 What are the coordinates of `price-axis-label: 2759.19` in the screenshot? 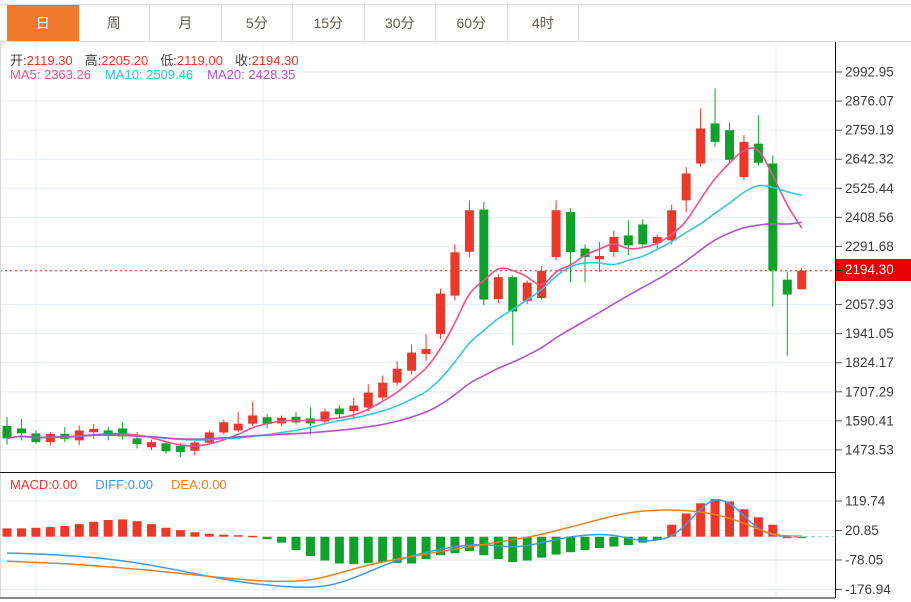 It's located at (869, 130).